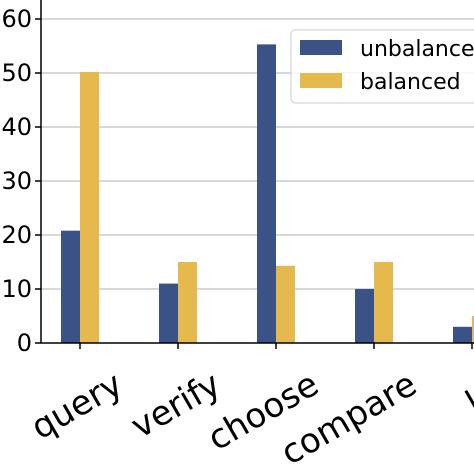 The width and height of the screenshot is (474, 474). What do you see at coordinates (321, 80) in the screenshot?
I see `legend-swatch-balanced` at bounding box center [321, 80].